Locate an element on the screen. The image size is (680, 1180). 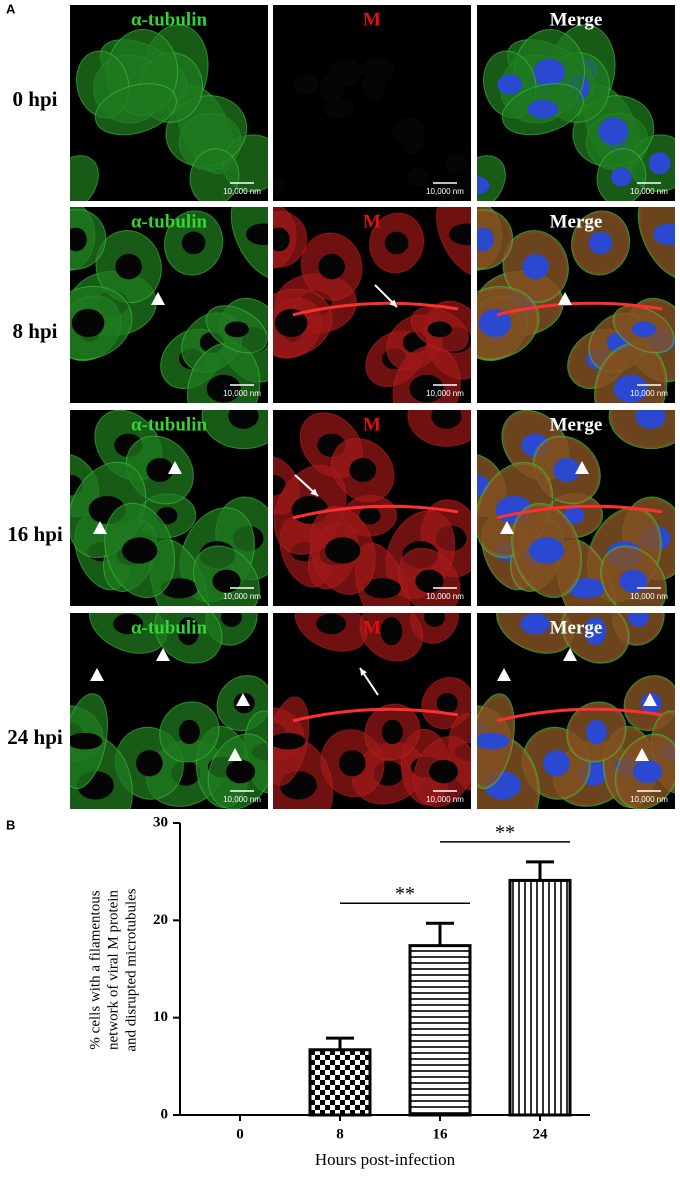
y-axis-label: % cells with a filamentous is located at coordinates (95, 969).